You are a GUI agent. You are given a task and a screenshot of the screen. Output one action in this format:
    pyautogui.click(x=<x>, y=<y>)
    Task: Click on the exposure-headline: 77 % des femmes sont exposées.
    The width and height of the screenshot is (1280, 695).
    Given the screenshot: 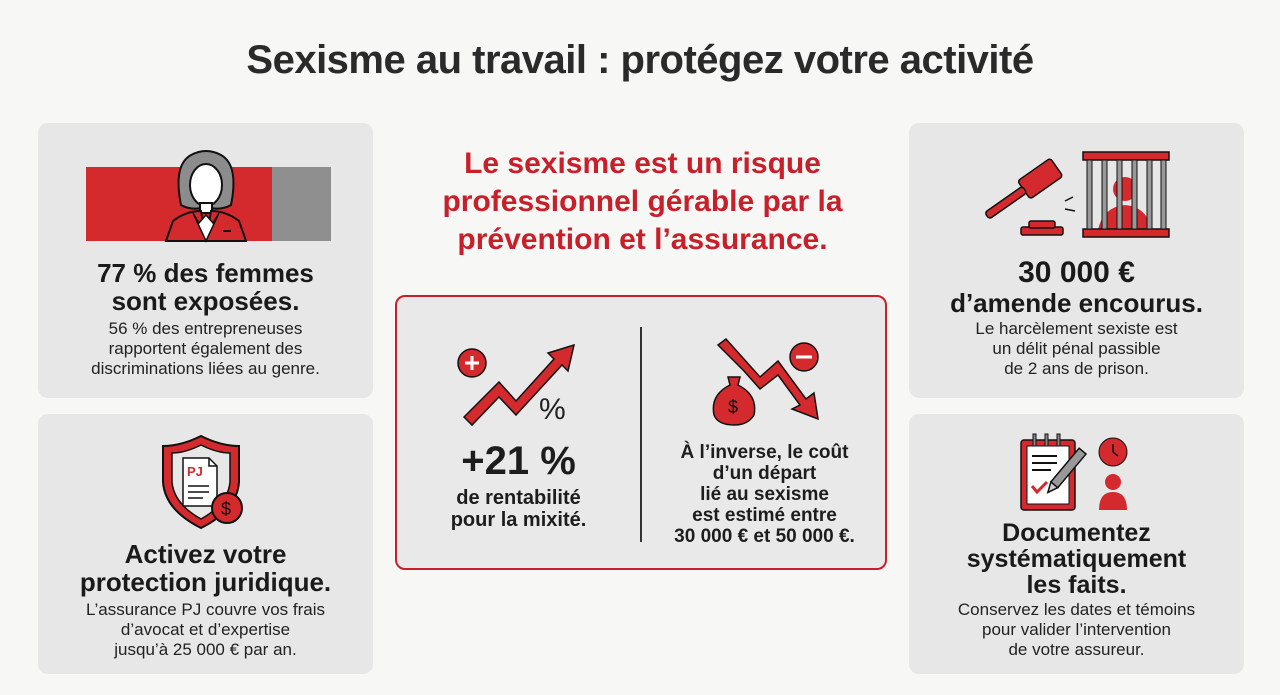 What is the action you would take?
    pyautogui.click(x=205, y=287)
    